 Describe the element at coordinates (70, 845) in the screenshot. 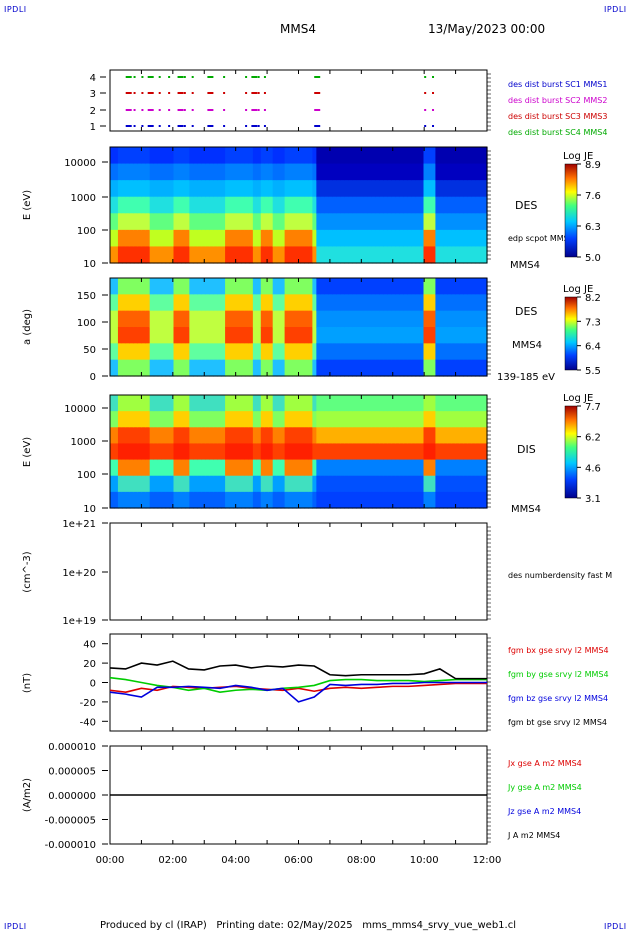

I see `y-tick-label: -0.000010` at that location.